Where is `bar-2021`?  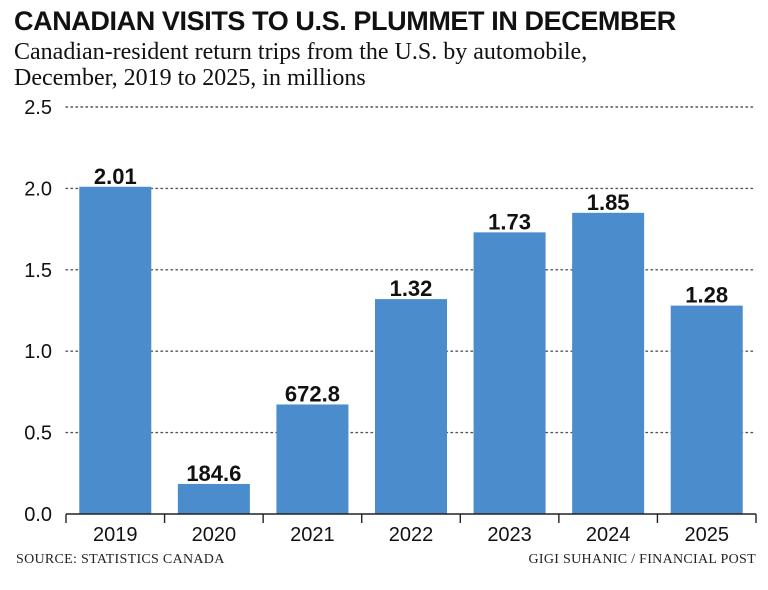
bar-2021 is located at coordinates (312, 459).